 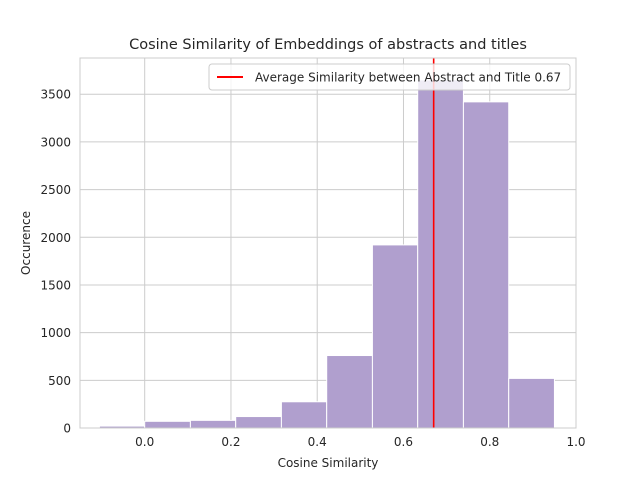 What do you see at coordinates (55, 190) in the screenshot?
I see `y-tick-label: 2500` at bounding box center [55, 190].